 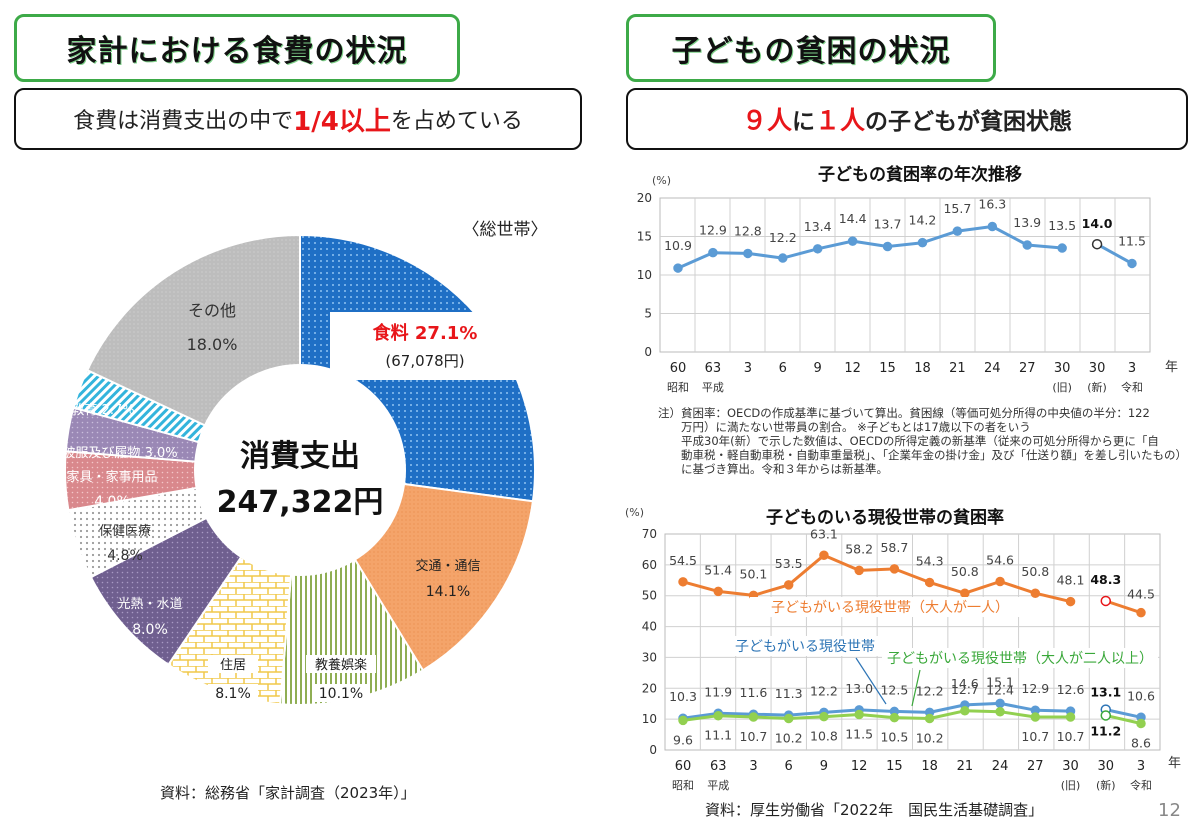 What do you see at coordinates (923, 220) in the screenshot?
I see `data-label: 14.2` at bounding box center [923, 220].